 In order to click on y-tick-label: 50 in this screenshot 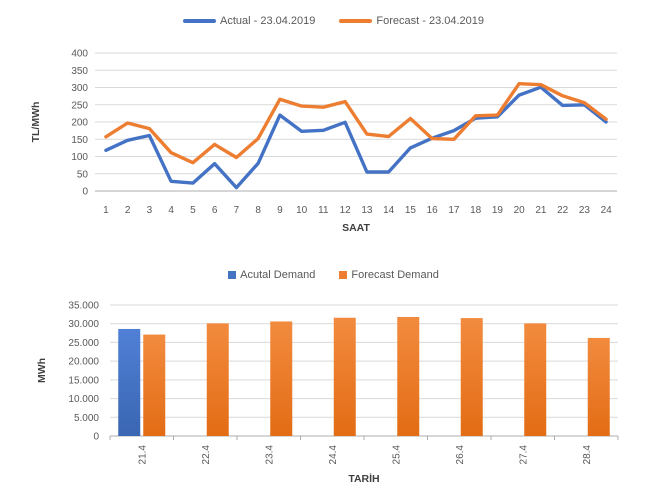, I will do `click(83, 174)`.